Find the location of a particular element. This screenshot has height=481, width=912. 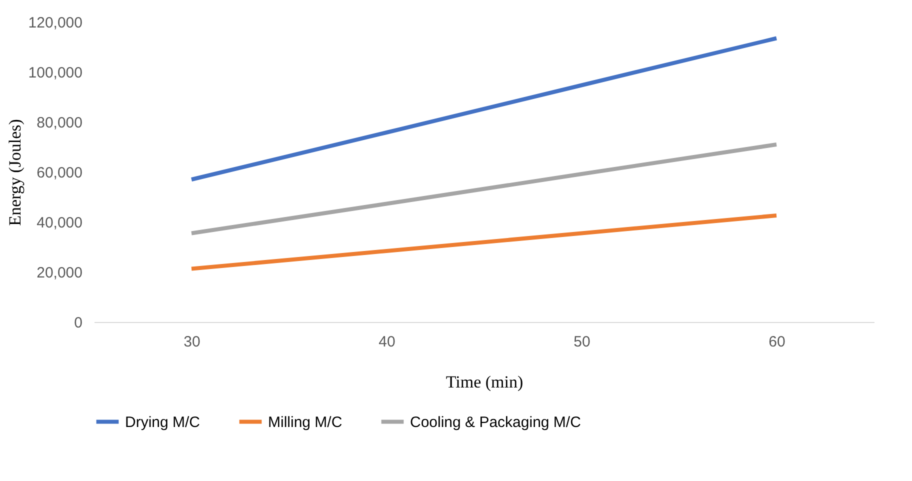

y-tick-label: 60,000 is located at coordinates (59, 173).